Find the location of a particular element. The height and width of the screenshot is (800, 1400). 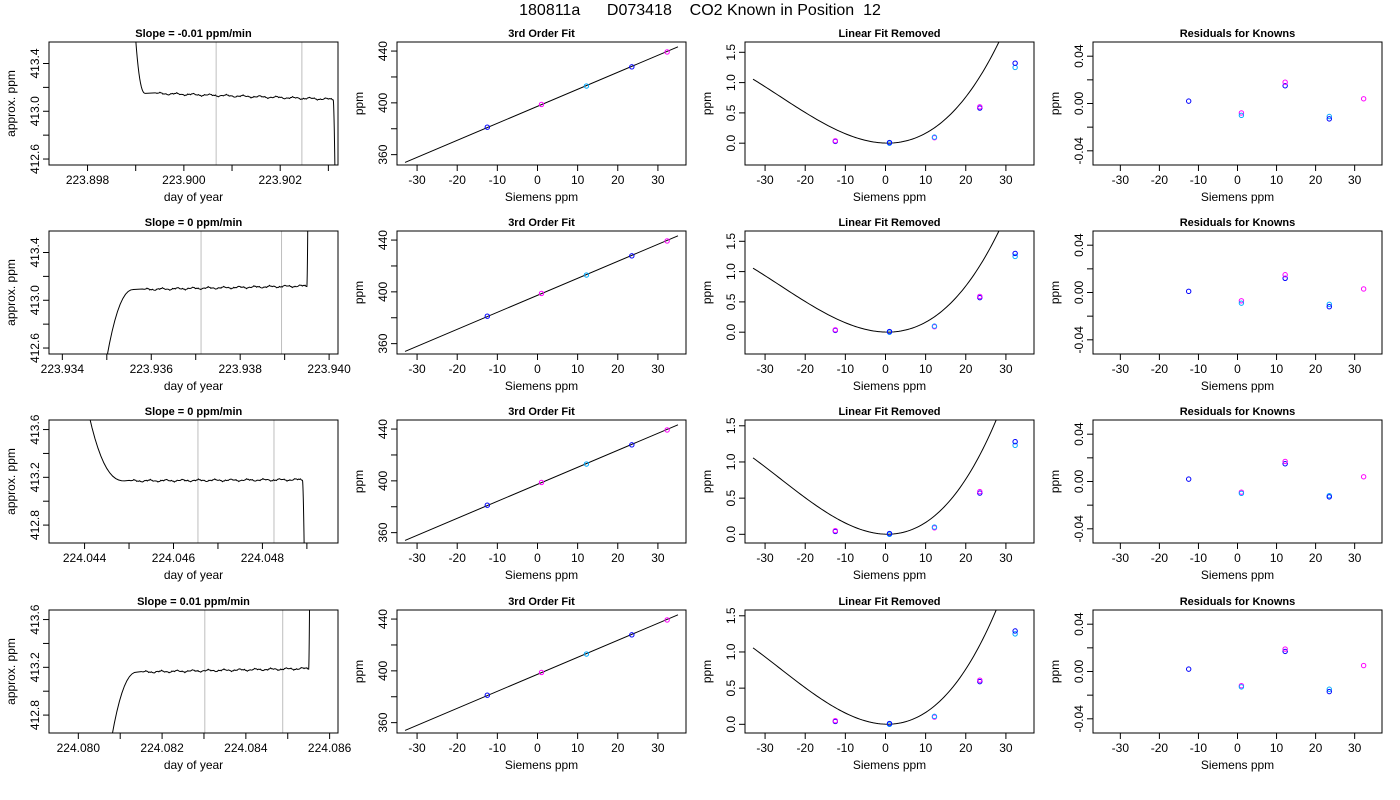

y-tick-label: 1.5 is located at coordinates (731, 241).